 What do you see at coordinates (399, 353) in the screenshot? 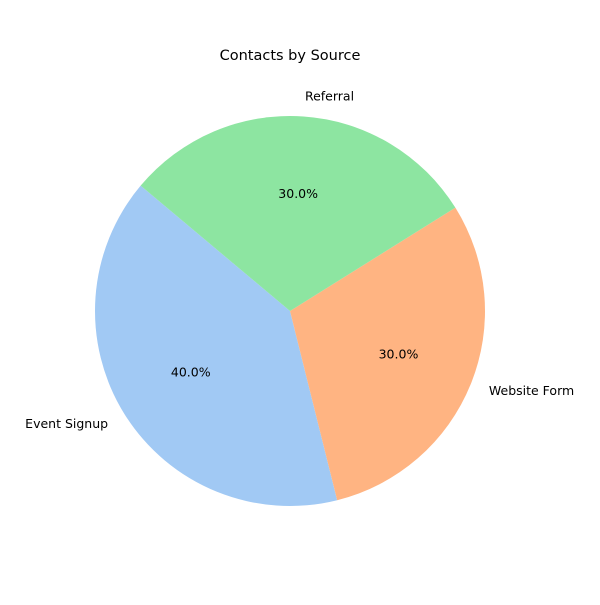
I see `slice-percent-website-form: 30.0%` at bounding box center [399, 353].